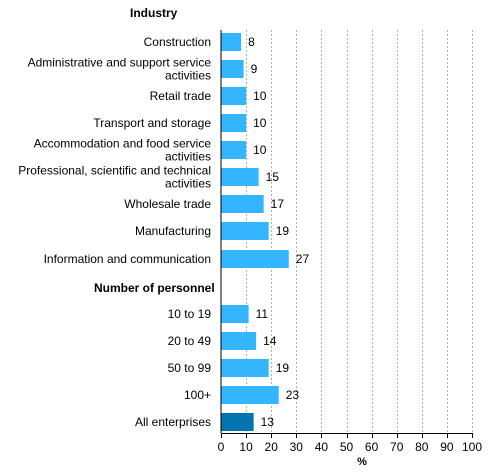 This screenshot has height=476, width=491. What do you see at coordinates (422, 447) in the screenshot?
I see `x-tick-label: 80` at bounding box center [422, 447].